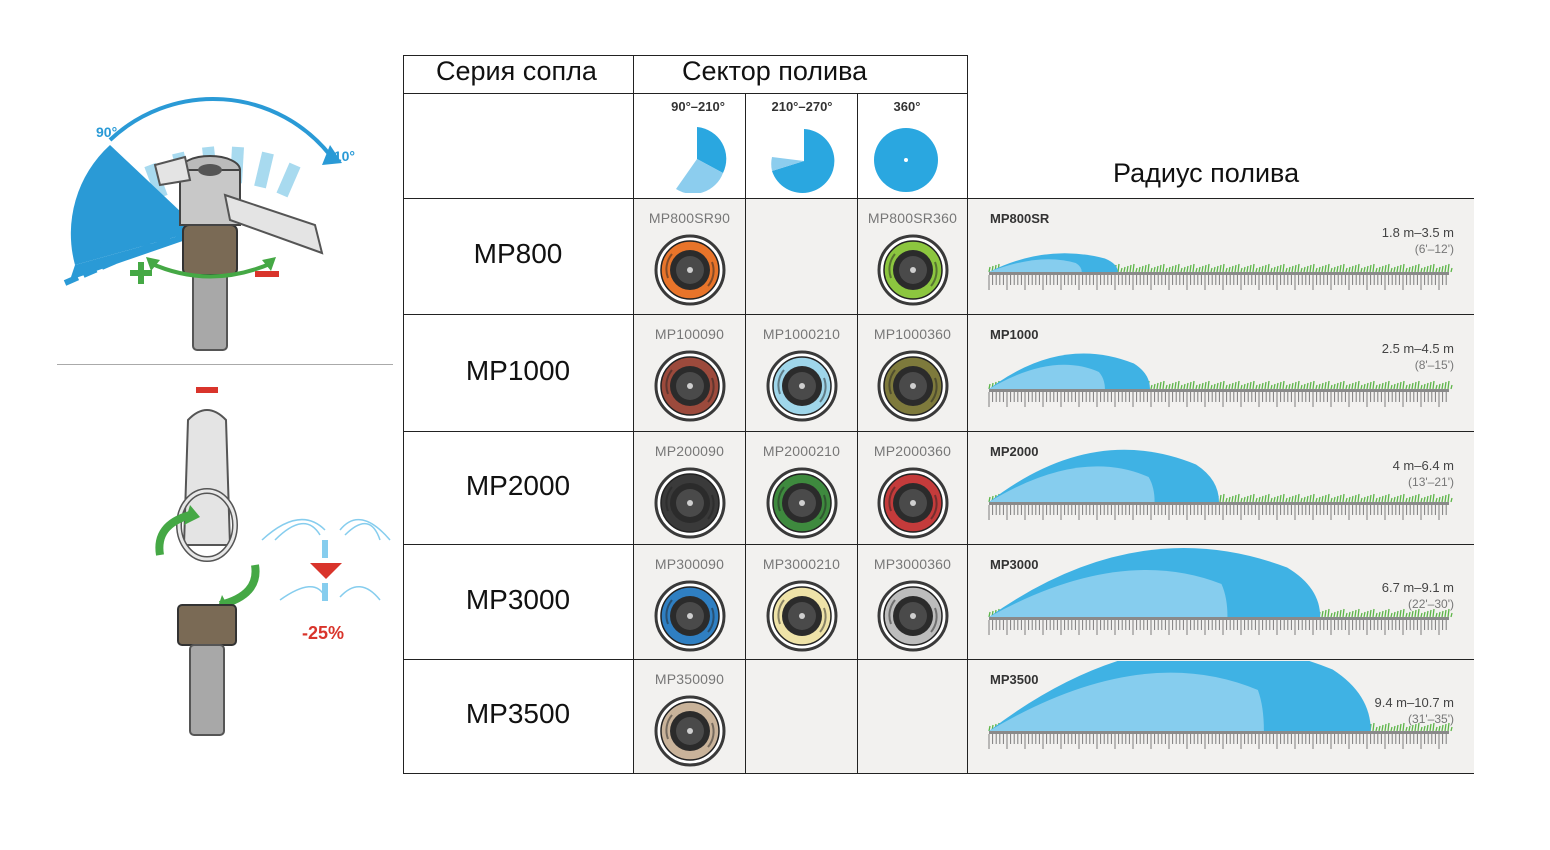  I want to click on sector-label-2: 210°–270°, so click(802, 106).